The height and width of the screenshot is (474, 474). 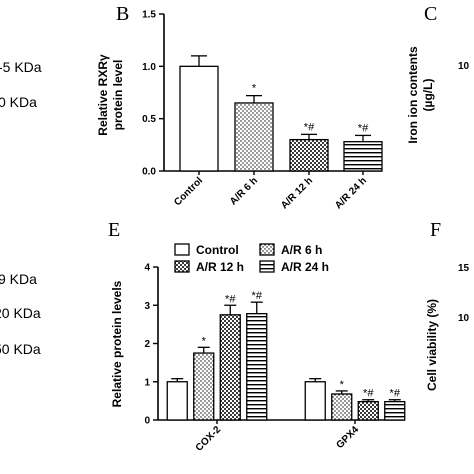 I want to click on y-tick-label: 1.0, so click(x=149, y=67).